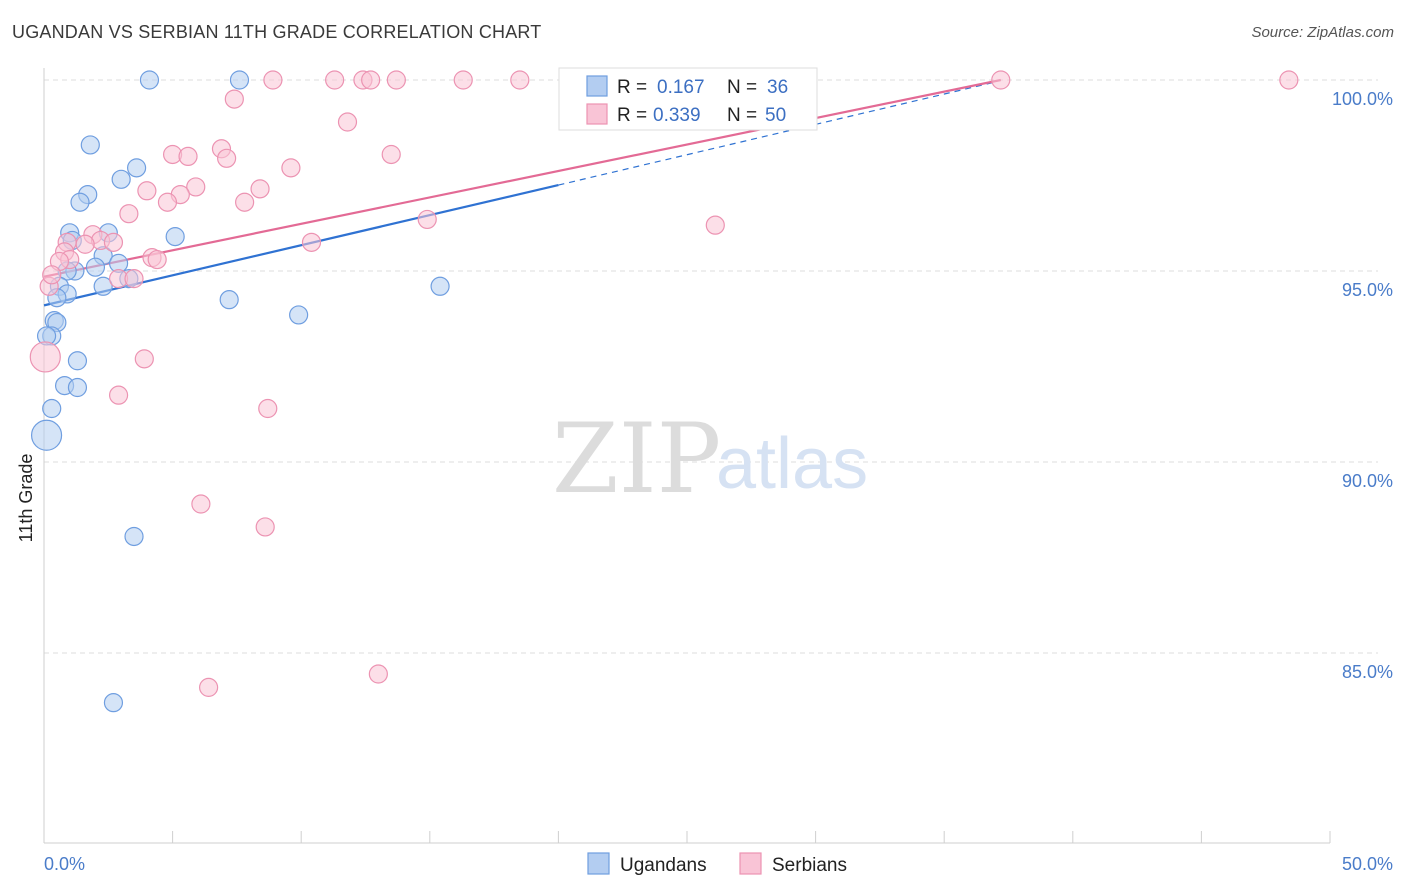 This screenshot has width=1406, height=892. I want to click on x-tick-label: 0.0%, so click(64, 864).